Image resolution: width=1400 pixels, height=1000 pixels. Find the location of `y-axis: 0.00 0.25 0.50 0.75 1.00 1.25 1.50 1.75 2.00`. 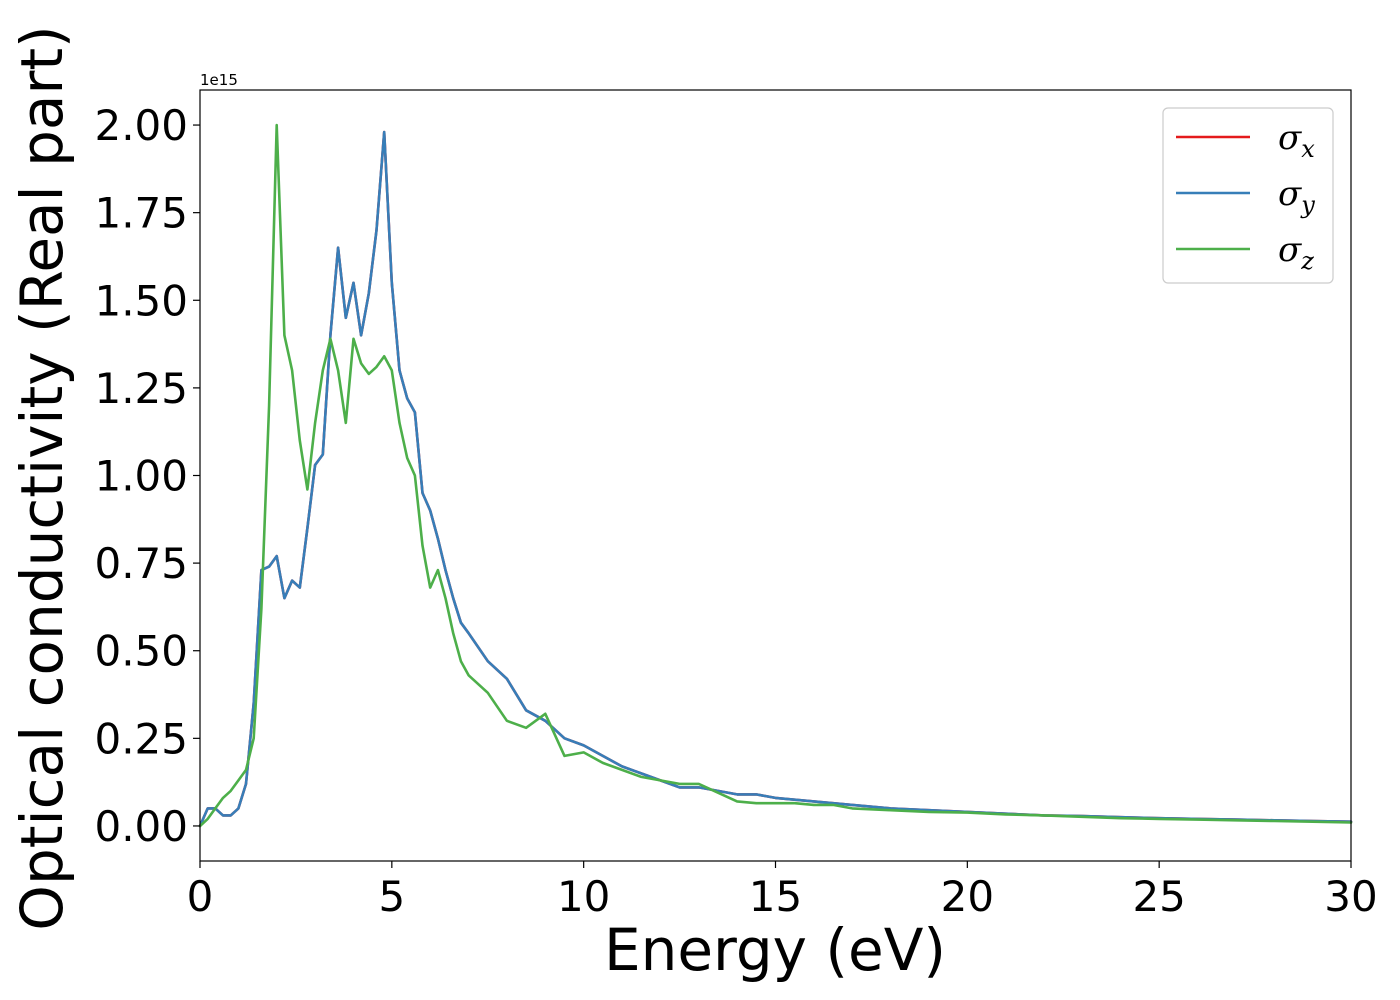

y-axis: 0.00 0.25 0.50 0.75 1.00 1.25 1.50 1.75 2.00 is located at coordinates (147, 476).